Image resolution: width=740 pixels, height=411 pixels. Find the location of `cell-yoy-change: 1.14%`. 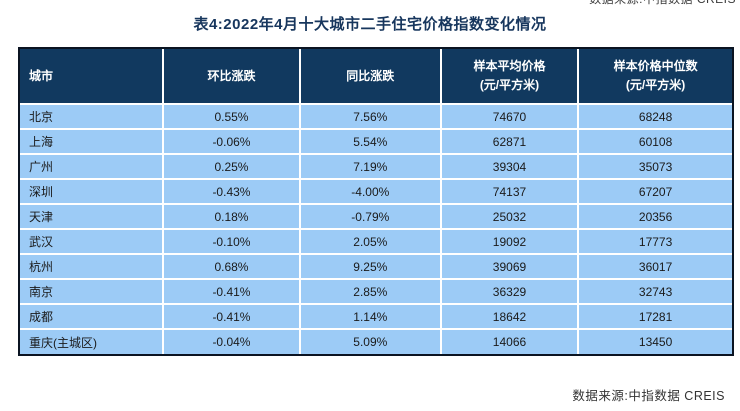

cell-yoy-change: 1.14% is located at coordinates (370, 316).